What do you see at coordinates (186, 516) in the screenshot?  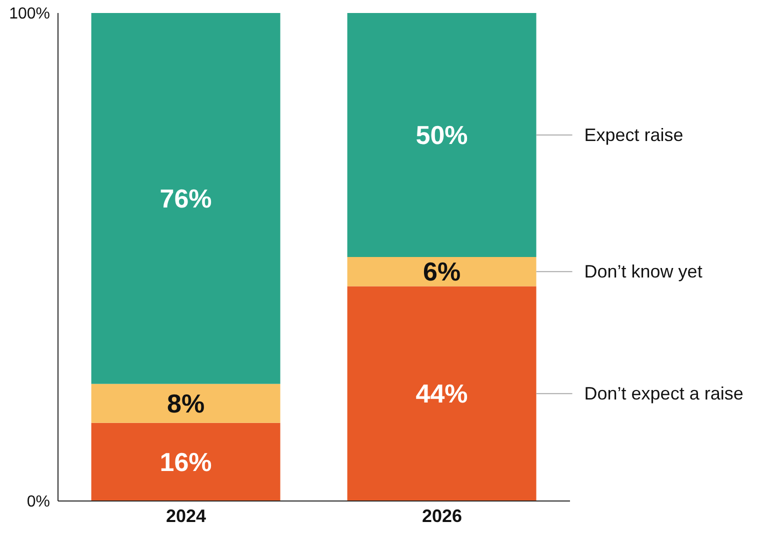 I see `x-tick-label: 2024` at bounding box center [186, 516].